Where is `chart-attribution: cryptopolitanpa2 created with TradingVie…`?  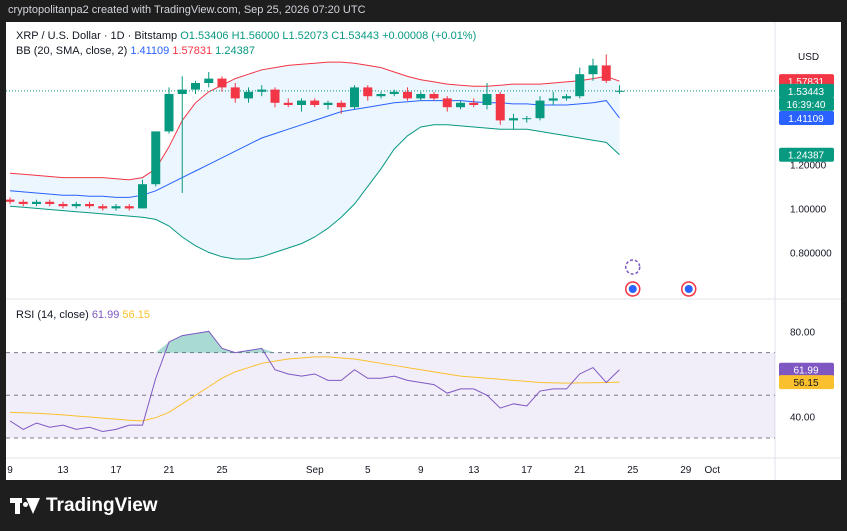 chart-attribution: cryptopolitanpa2 created with TradingVie… is located at coordinates (187, 10).